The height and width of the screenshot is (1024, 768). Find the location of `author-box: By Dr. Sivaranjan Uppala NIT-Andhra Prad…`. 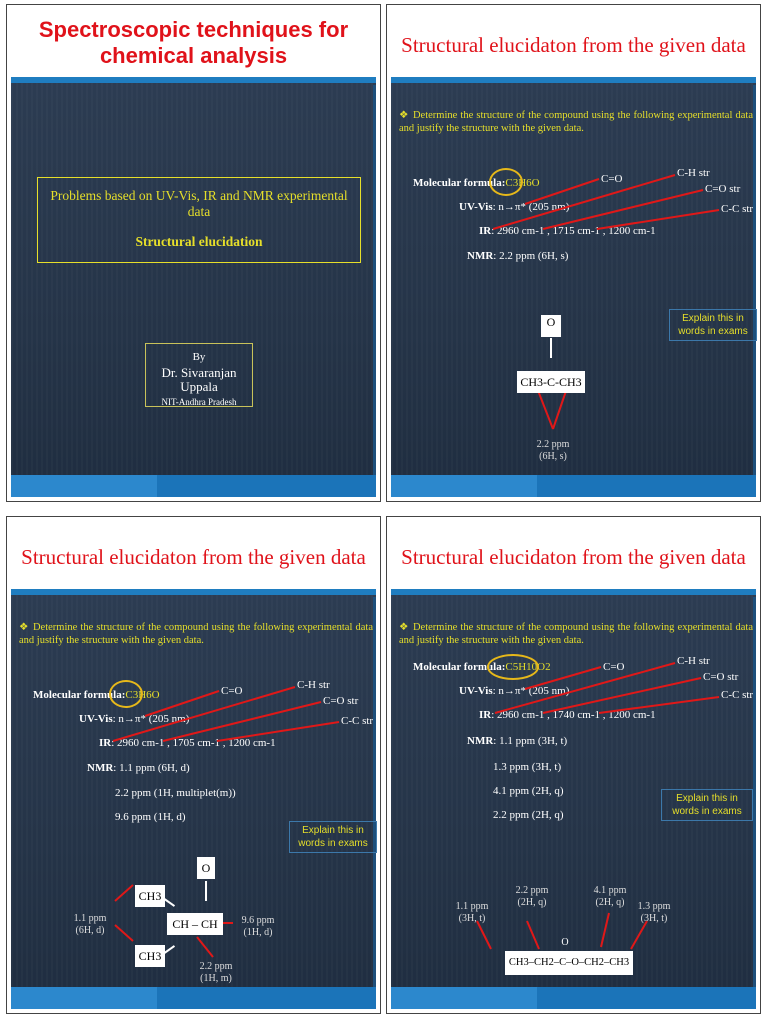

author-box: By Dr. Sivaranjan Uppala NIT-Andhra Prad… is located at coordinates (199, 375).